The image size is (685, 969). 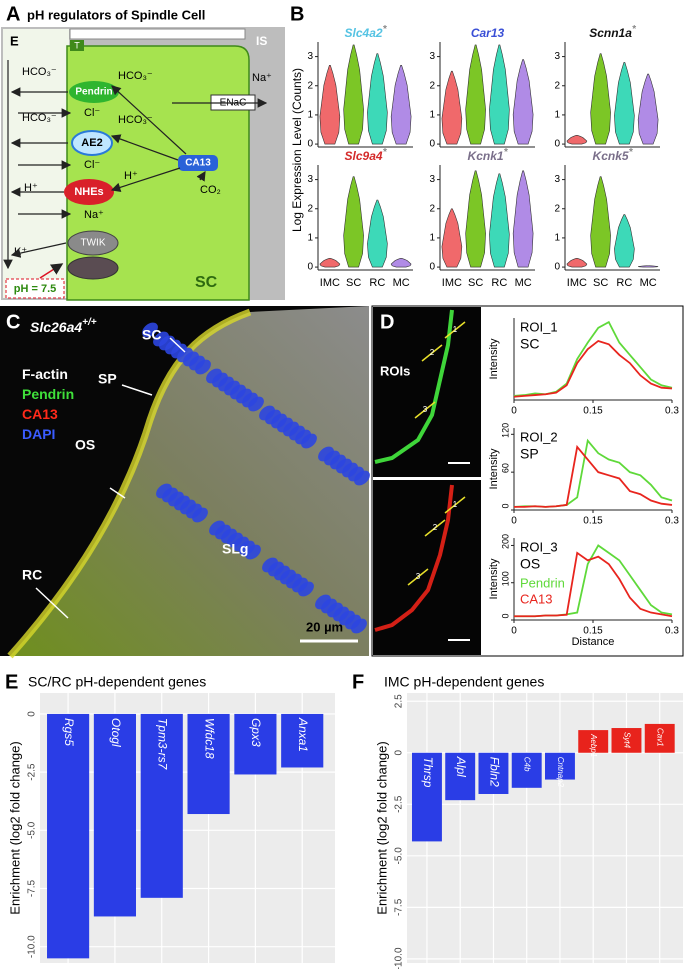 What do you see at coordinates (51, 271) in the screenshot?
I see `arrow` at bounding box center [51, 271].